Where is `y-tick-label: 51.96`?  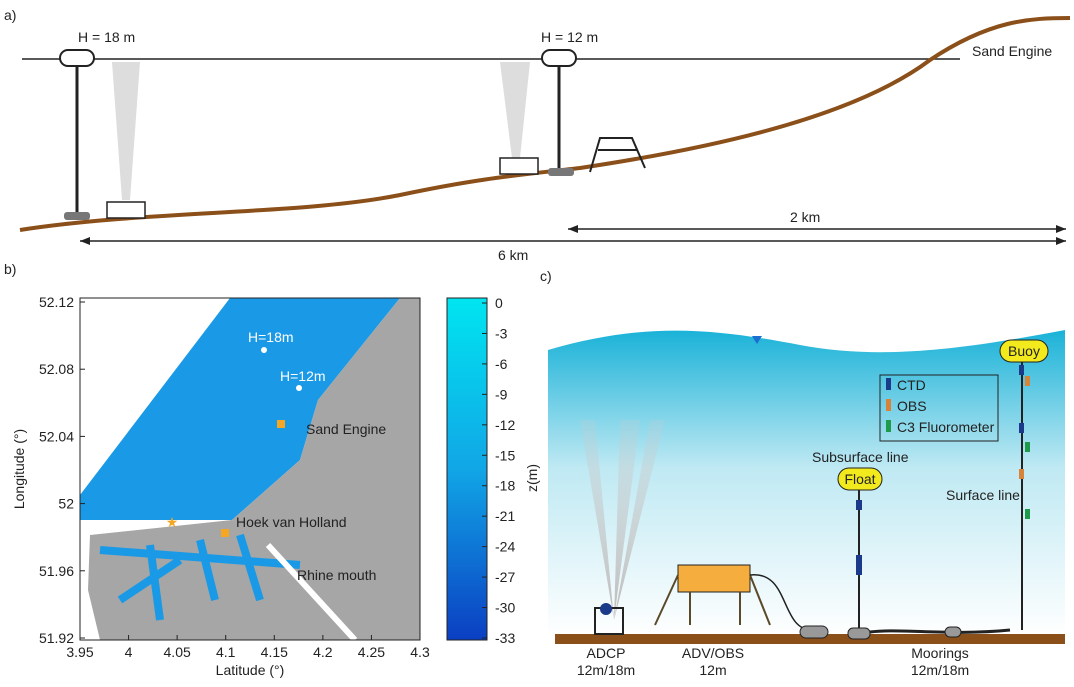 y-tick-label: 51.96 is located at coordinates (56, 571).